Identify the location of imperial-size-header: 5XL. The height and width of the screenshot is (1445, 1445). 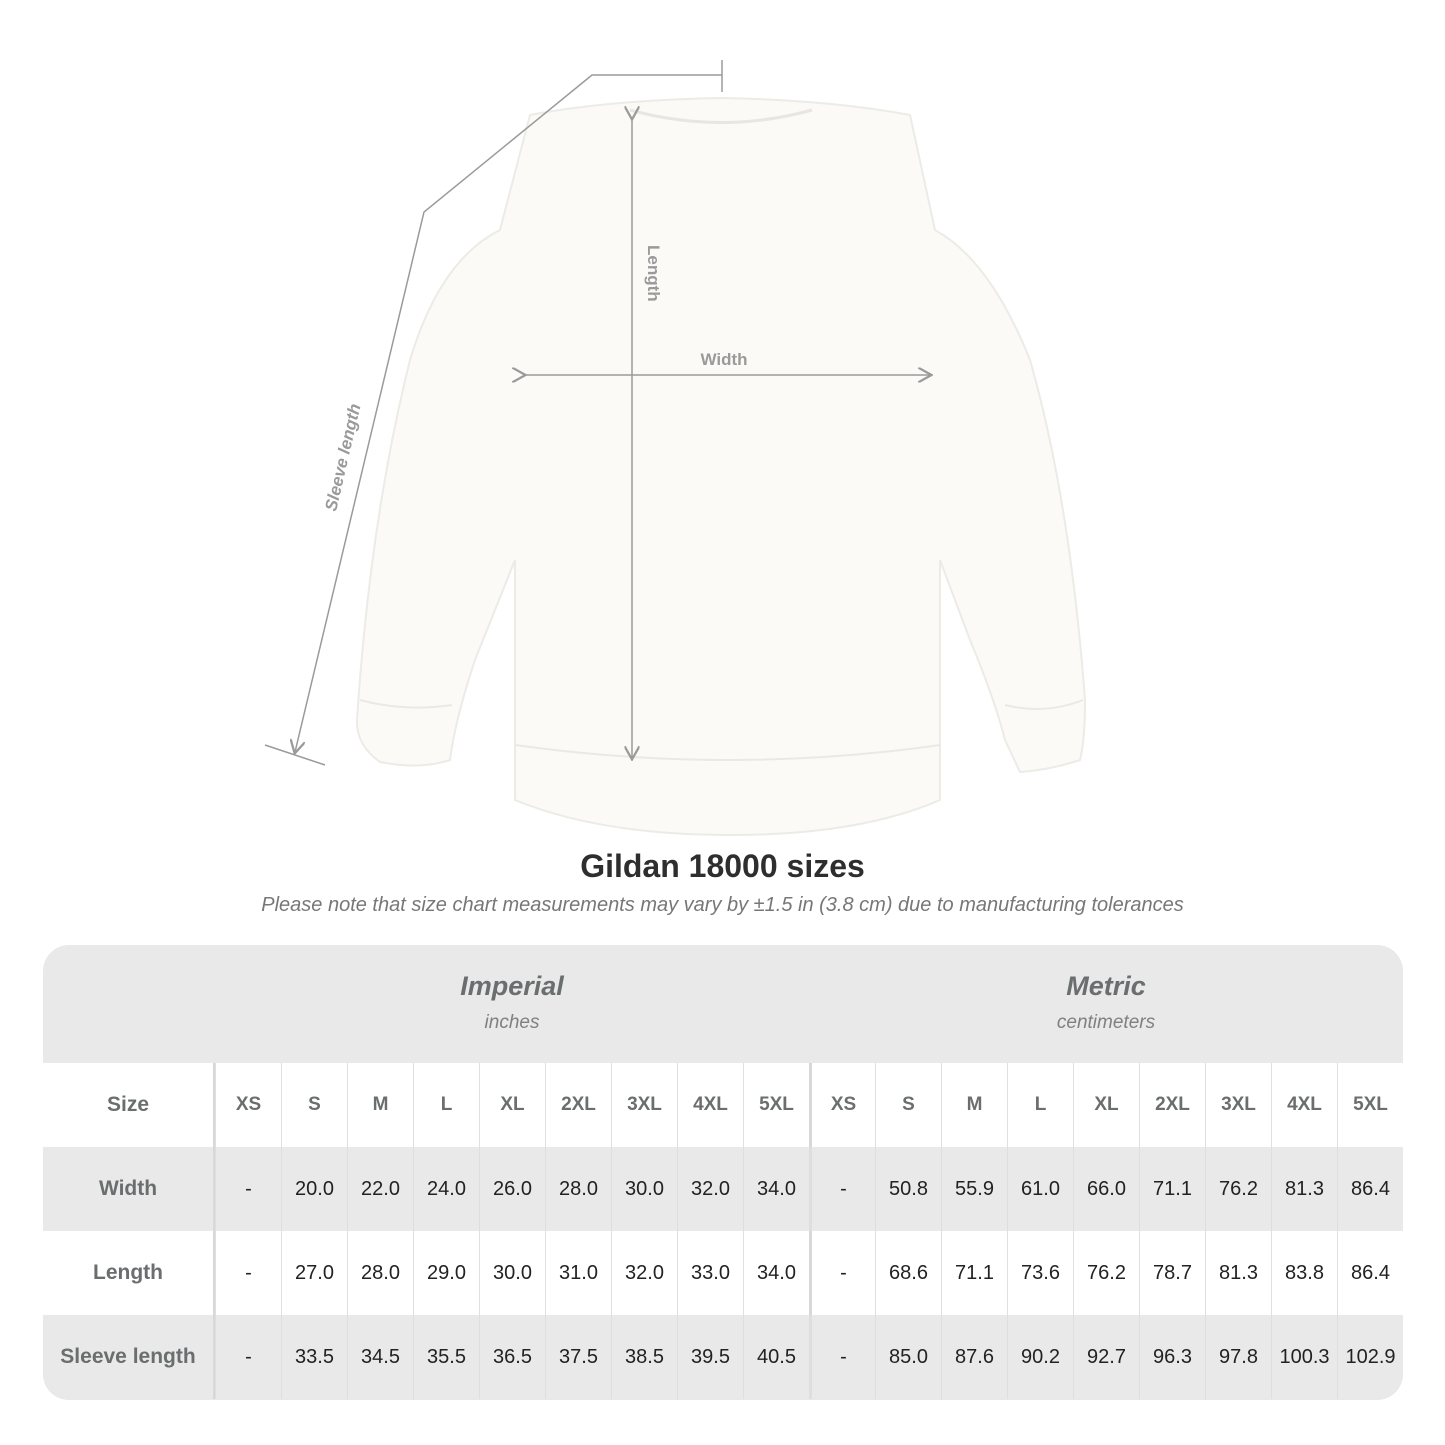
(776, 1105).